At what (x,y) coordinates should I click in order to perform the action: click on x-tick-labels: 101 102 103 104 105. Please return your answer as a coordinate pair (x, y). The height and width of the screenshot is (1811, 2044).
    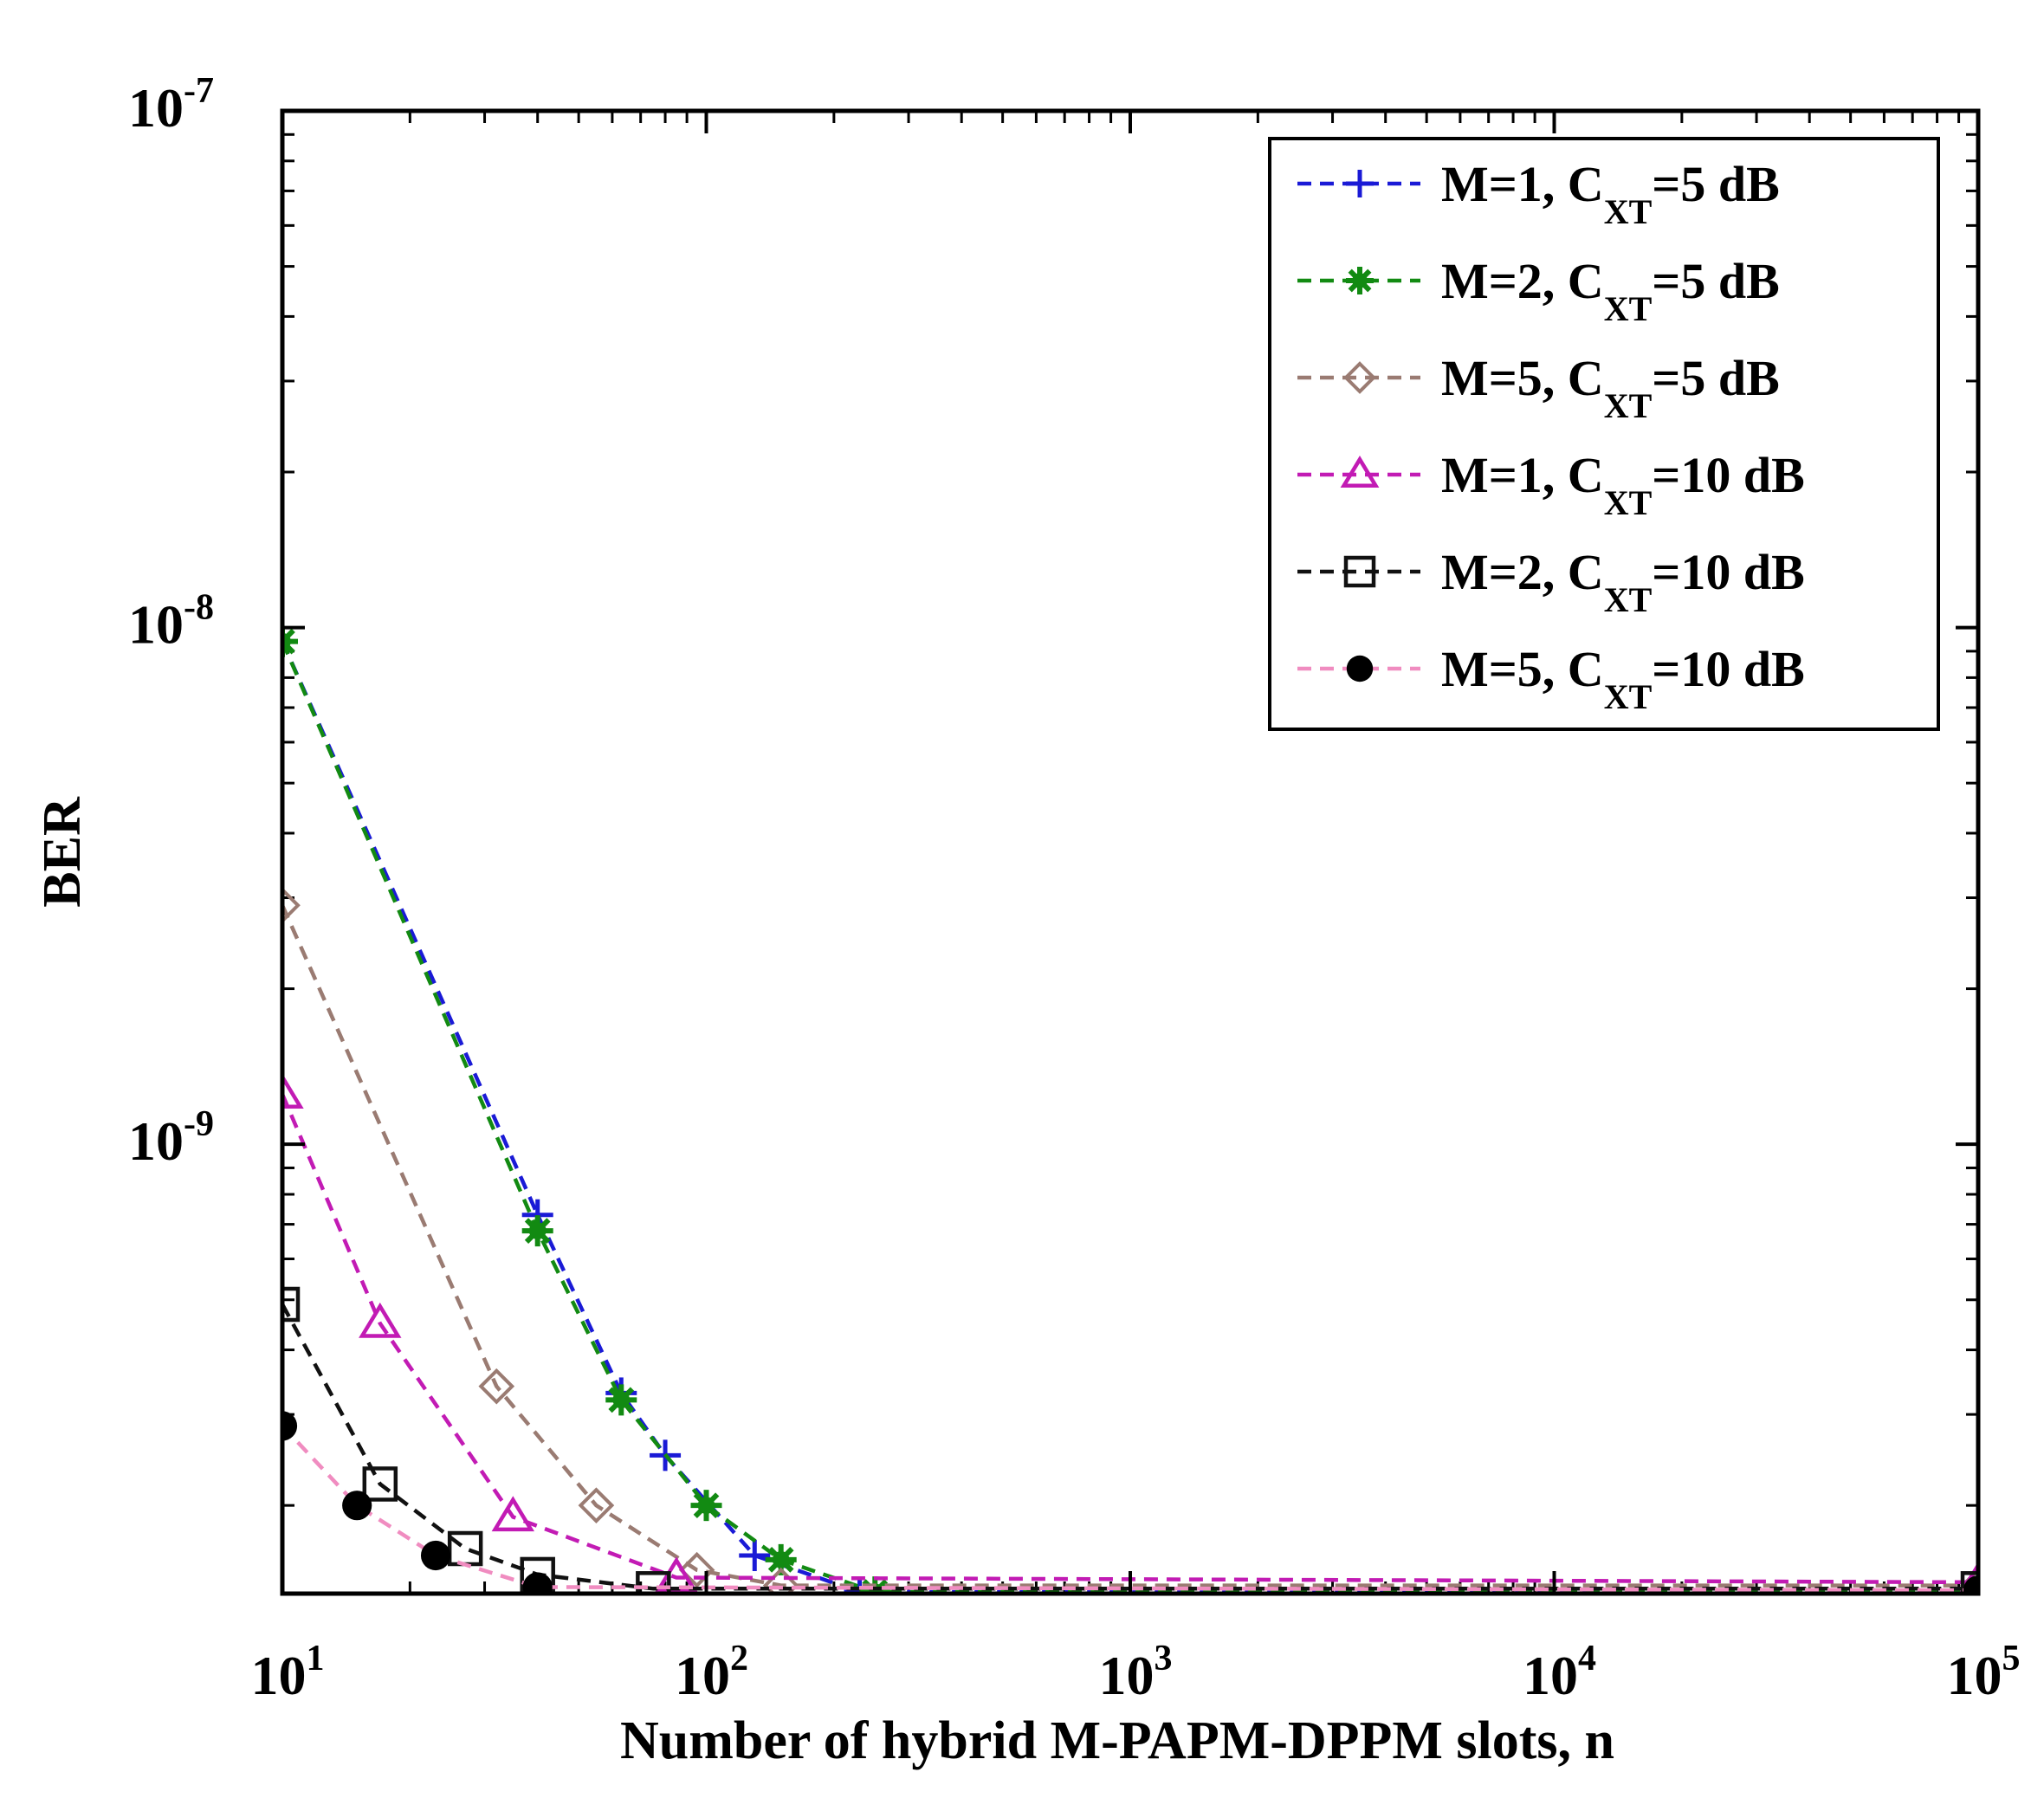
    Looking at the image, I should click on (1136, 1672).